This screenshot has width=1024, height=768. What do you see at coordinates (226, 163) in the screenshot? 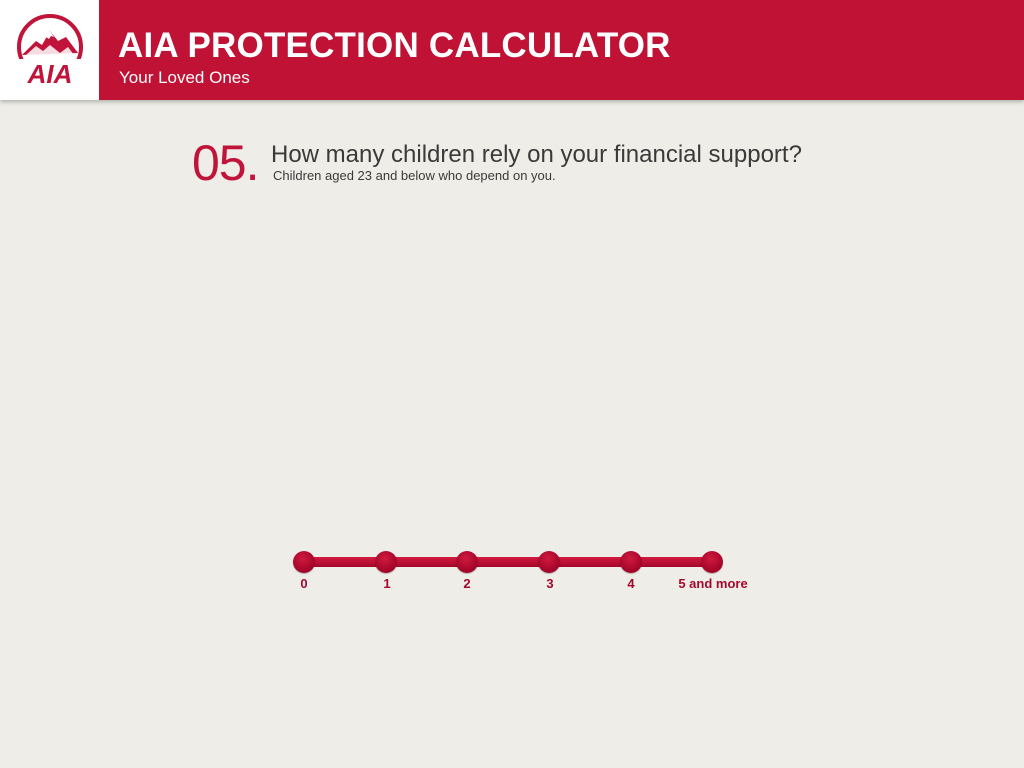
I see `question-number: 05.` at bounding box center [226, 163].